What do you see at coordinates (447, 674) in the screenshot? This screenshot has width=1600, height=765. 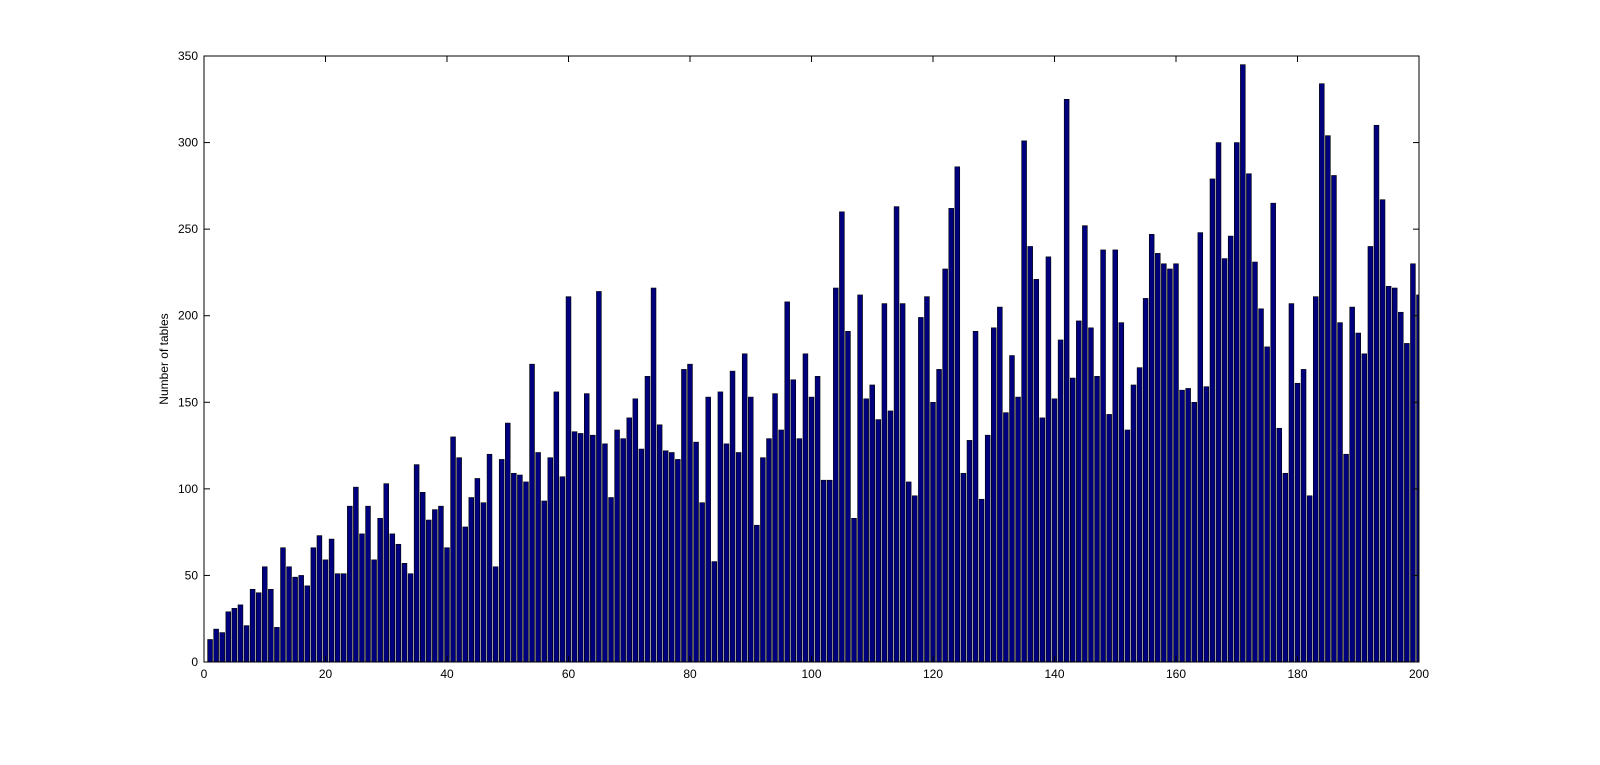 I see `x-tick-label-40: 40` at bounding box center [447, 674].